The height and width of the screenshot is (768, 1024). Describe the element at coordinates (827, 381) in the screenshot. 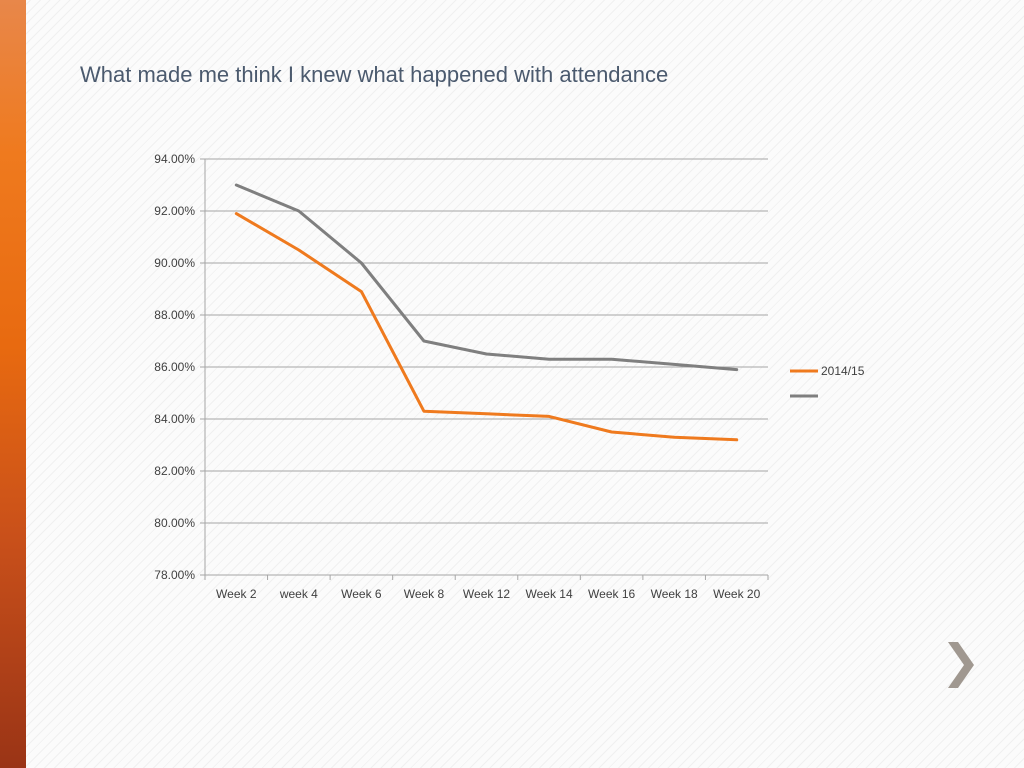

I see `legend: 2014/15` at that location.